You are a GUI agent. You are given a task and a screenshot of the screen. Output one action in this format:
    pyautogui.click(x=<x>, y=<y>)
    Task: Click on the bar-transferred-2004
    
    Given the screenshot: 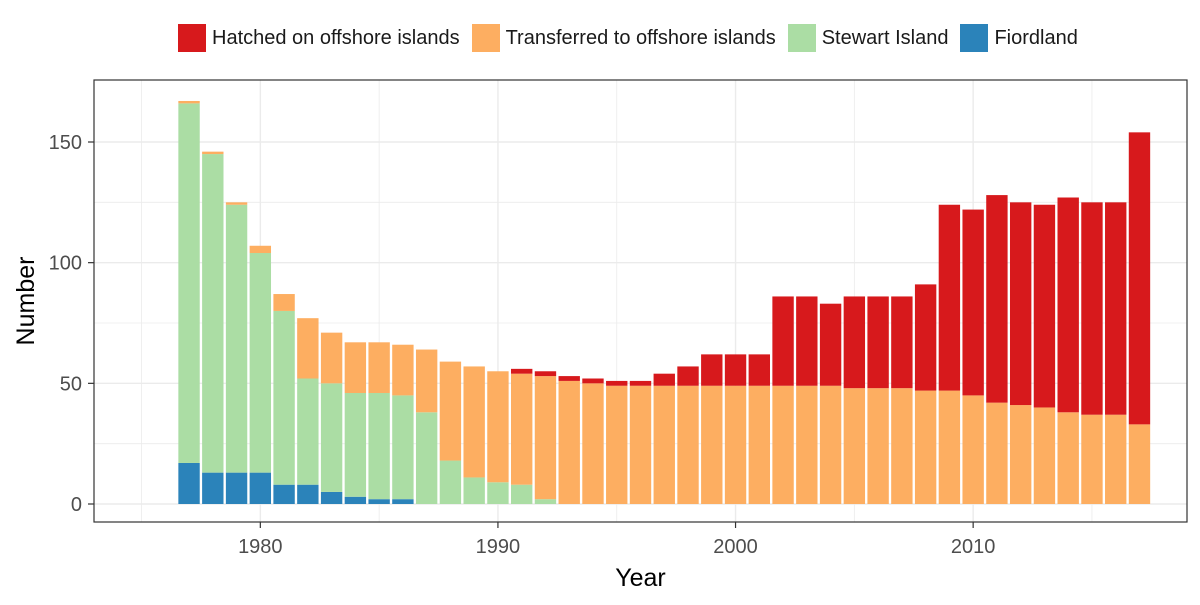 What is the action you would take?
    pyautogui.click(x=830, y=444)
    